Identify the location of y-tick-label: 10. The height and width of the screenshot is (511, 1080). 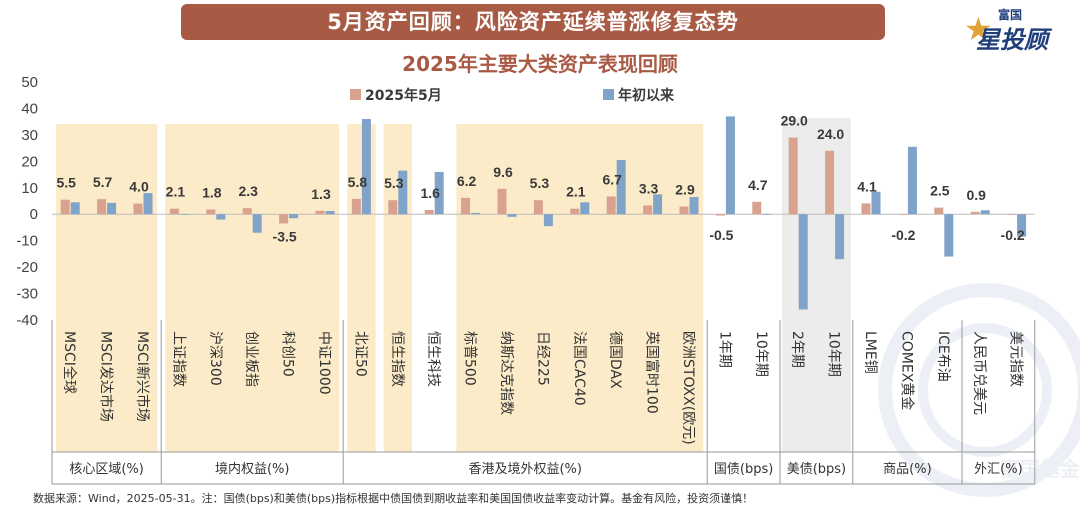
(29, 188).